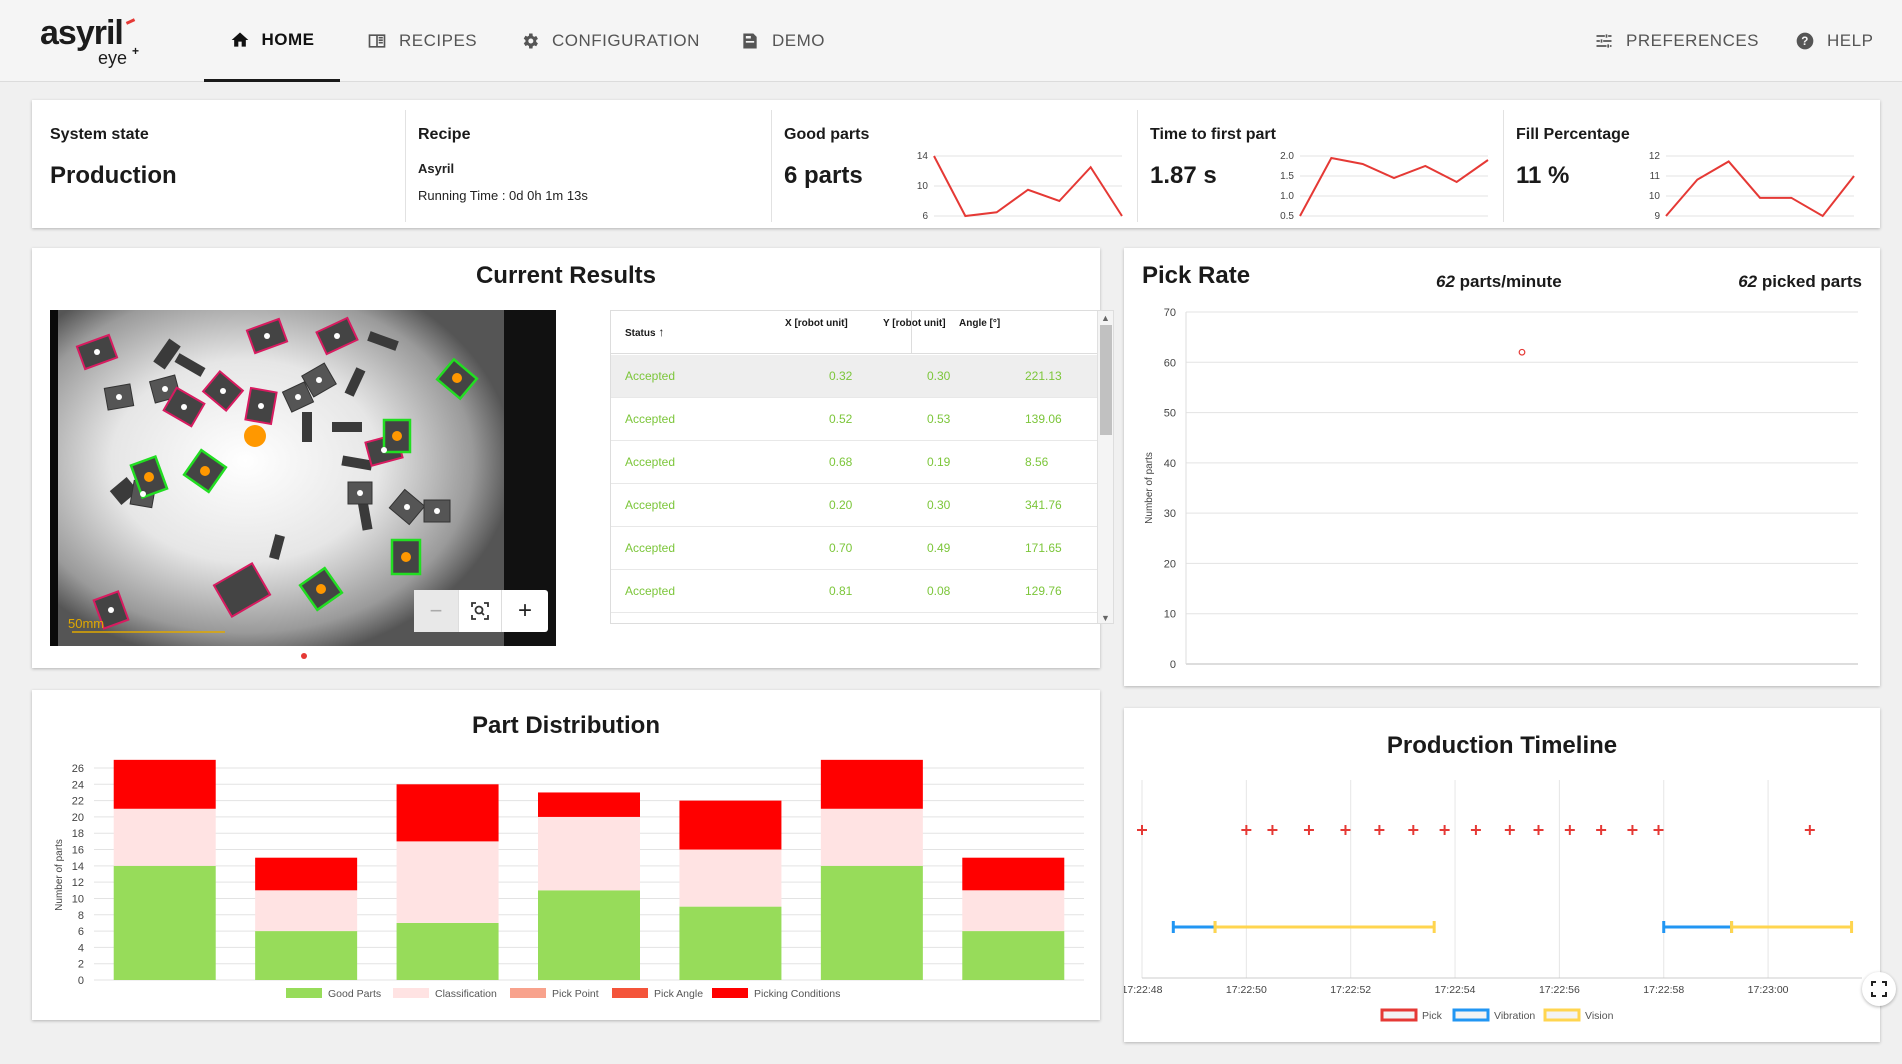  I want to click on nav-configuration: CONFIGURATION, so click(610, 41).